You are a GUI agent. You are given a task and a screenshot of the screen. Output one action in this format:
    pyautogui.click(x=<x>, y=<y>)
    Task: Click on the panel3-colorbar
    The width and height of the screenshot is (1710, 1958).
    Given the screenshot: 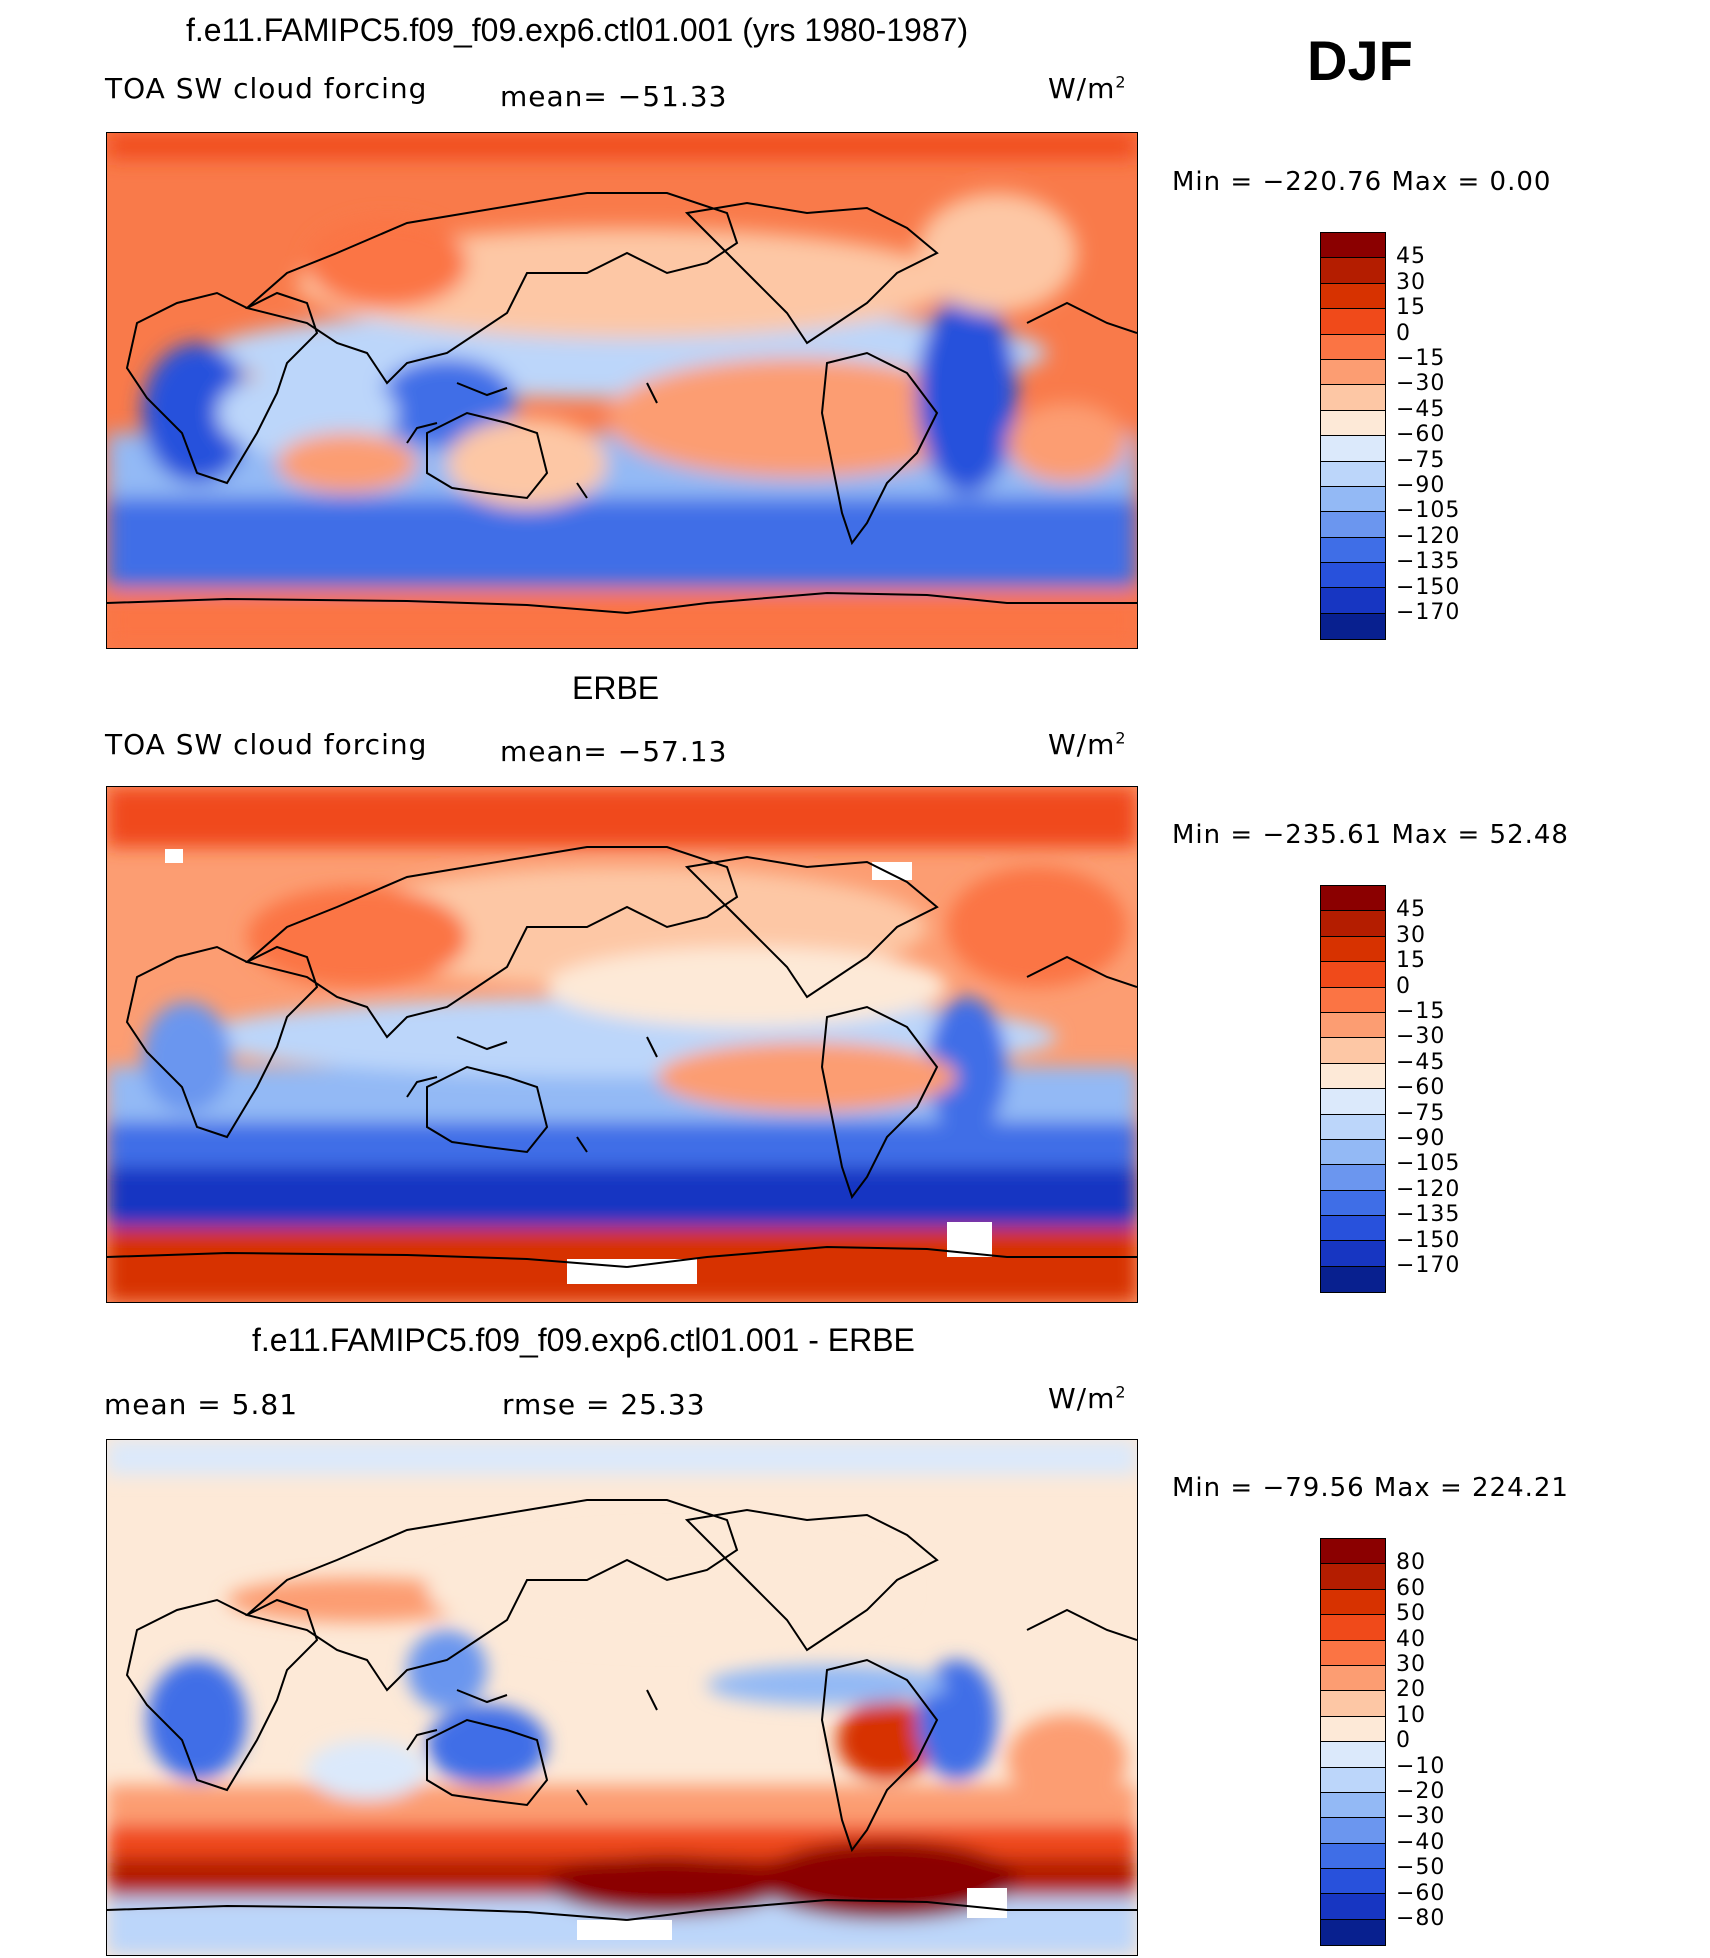 What is the action you would take?
    pyautogui.click(x=1353, y=1742)
    